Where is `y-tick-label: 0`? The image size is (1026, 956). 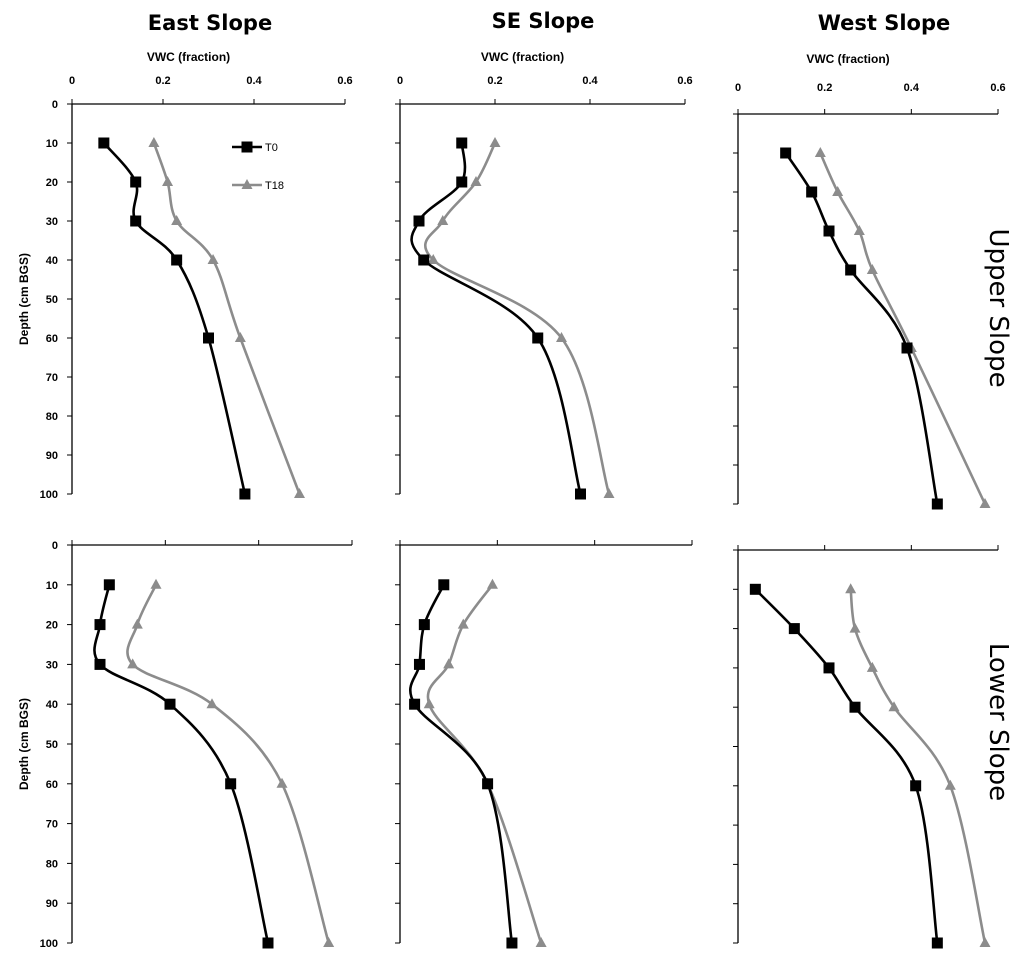 y-tick-label: 0 is located at coordinates (55, 546).